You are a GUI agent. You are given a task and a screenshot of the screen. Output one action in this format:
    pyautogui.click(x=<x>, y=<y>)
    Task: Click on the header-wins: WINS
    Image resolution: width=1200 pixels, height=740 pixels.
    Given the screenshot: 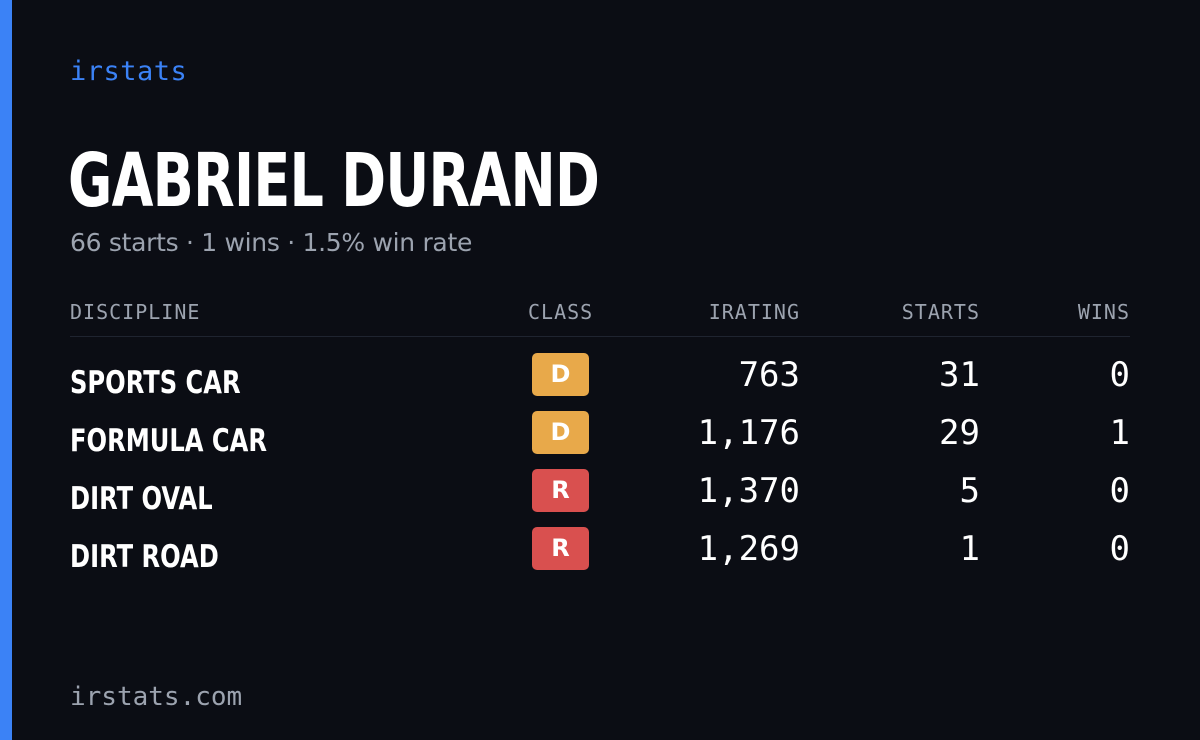 What is the action you would take?
    pyautogui.click(x=1103, y=312)
    